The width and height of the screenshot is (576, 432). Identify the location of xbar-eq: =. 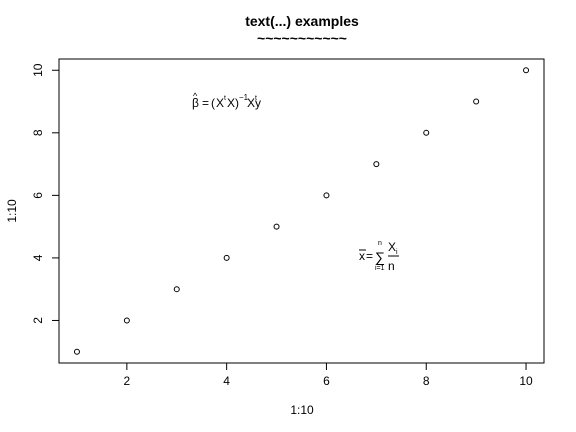
(369, 256).